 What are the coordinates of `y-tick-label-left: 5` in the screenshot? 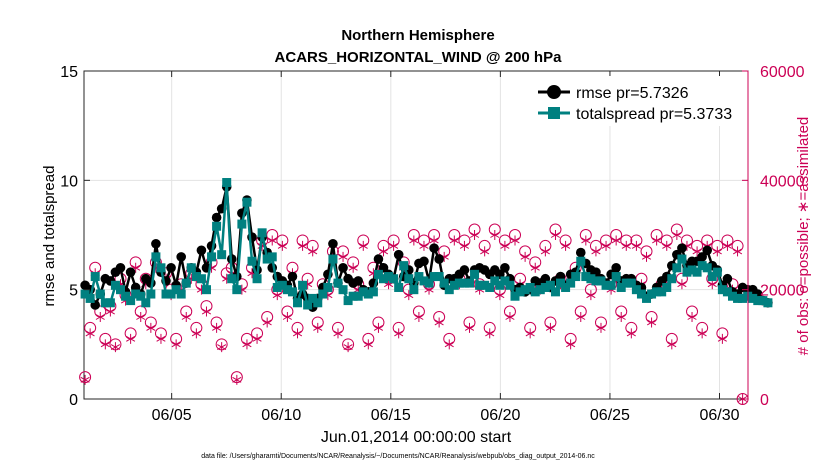 It's located at (73, 291).